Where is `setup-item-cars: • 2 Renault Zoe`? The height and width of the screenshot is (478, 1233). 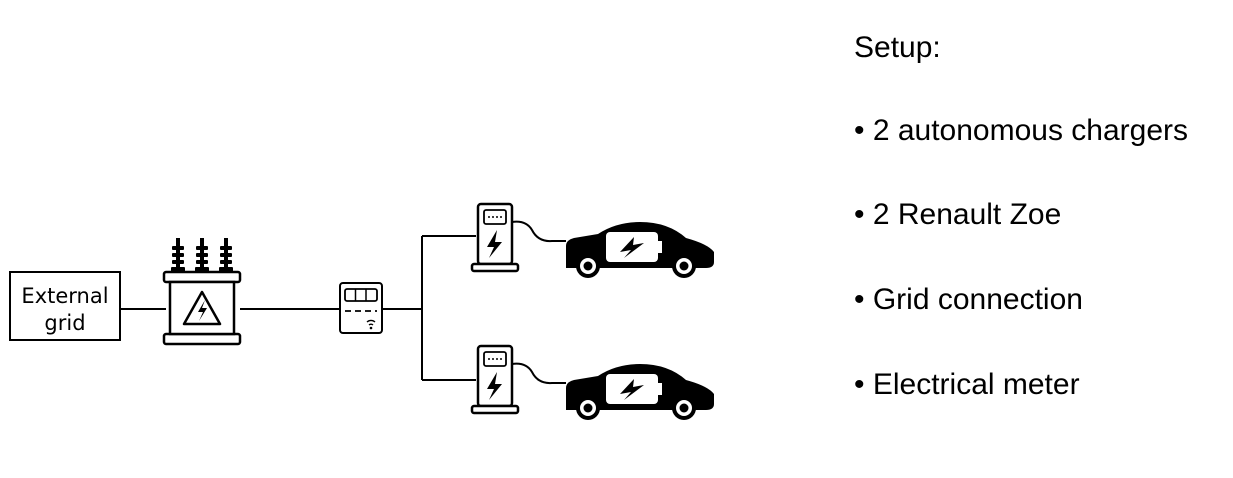
setup-item-cars: • 2 Renault Zoe is located at coordinates (958, 214).